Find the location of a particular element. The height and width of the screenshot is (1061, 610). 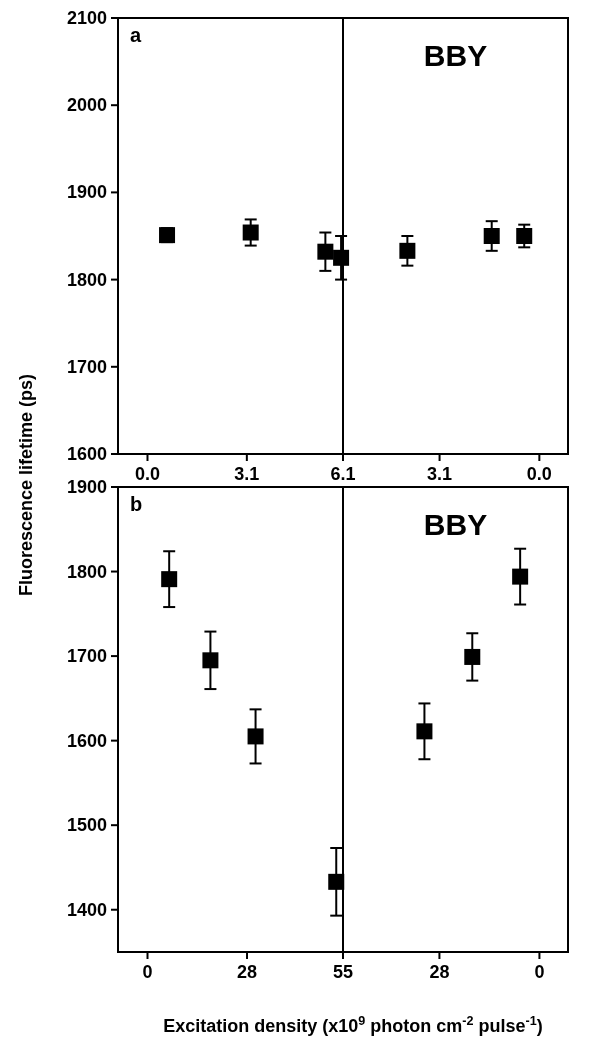

annotation: b is located at coordinates (136, 504).